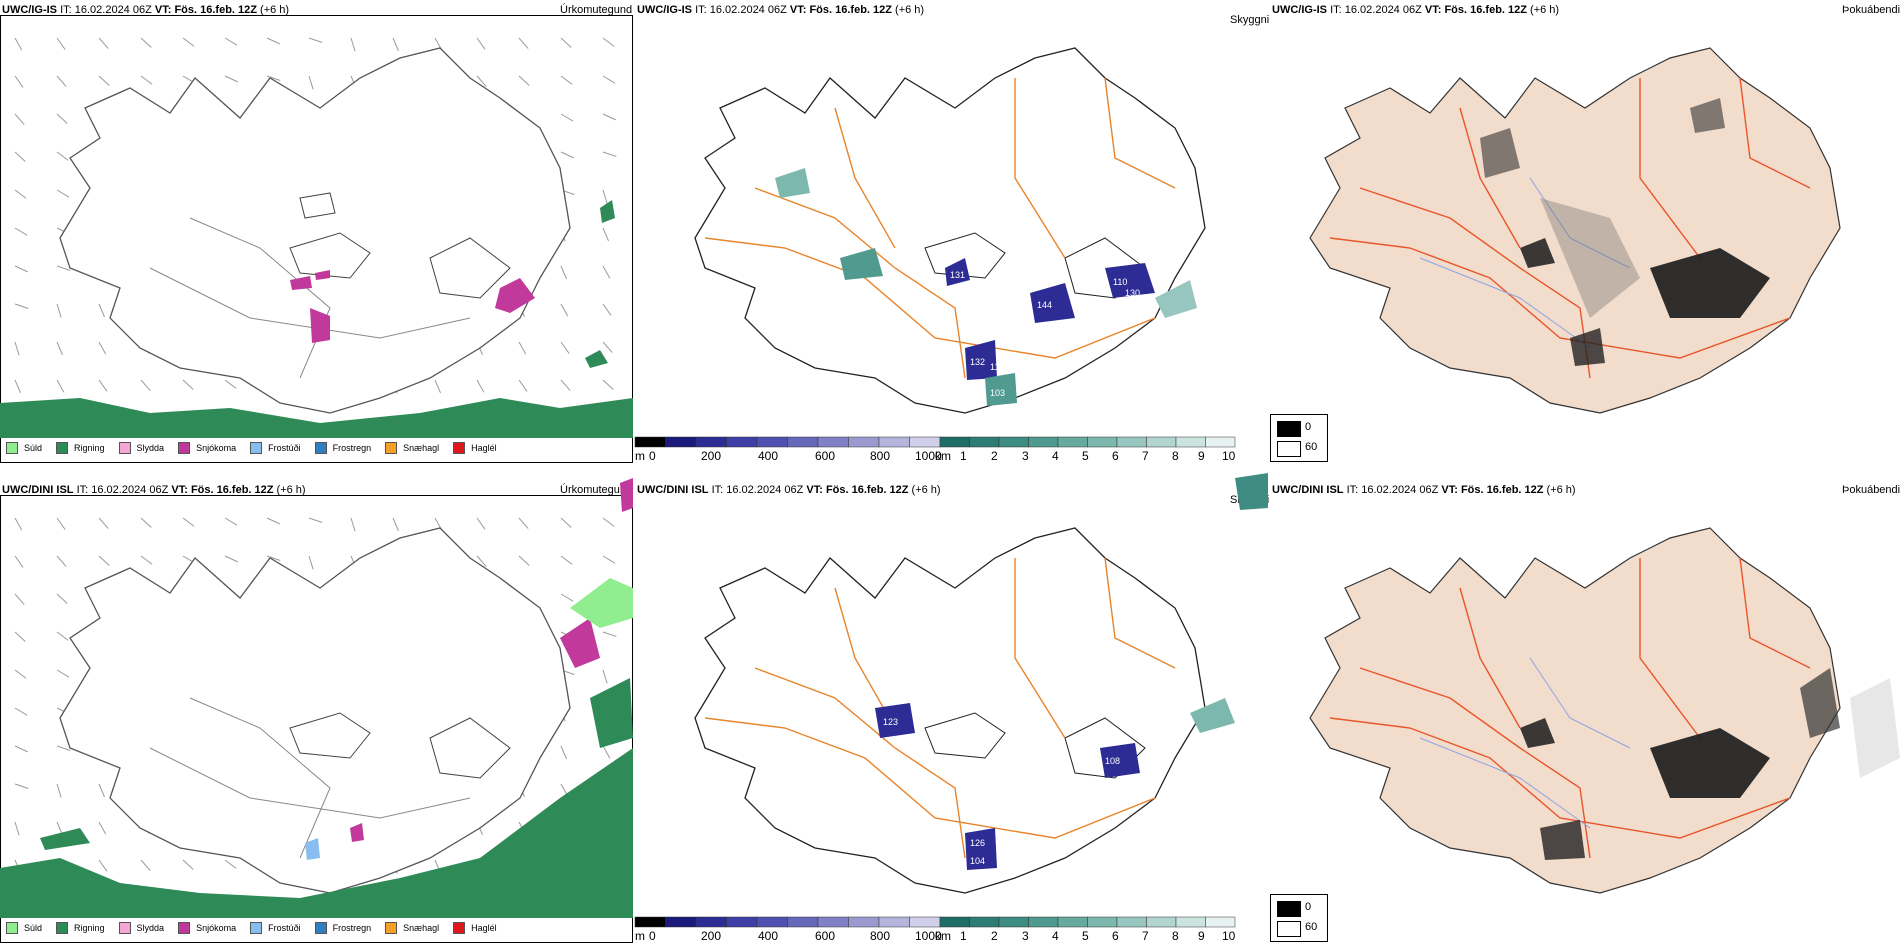 Image resolution: width=1900 pixels, height=950 pixels. What do you see at coordinates (141, 928) in the screenshot?
I see `legend-item-slydda: Slydda` at bounding box center [141, 928].